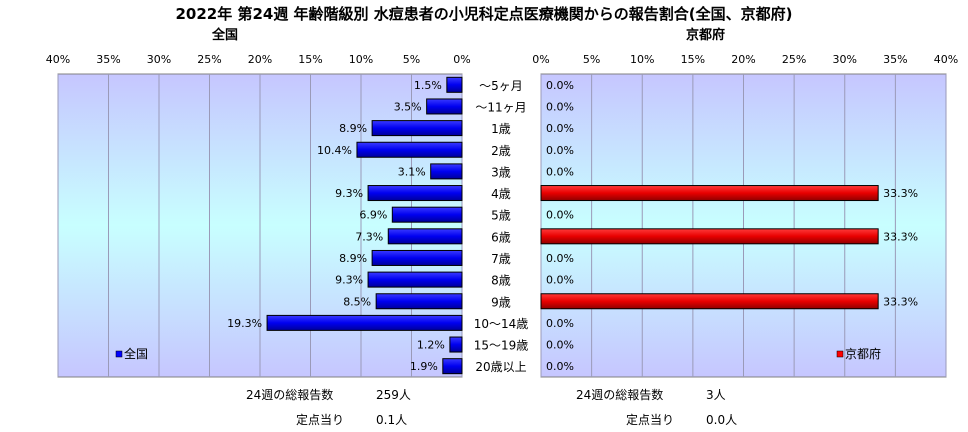  What do you see at coordinates (431, 345) in the screenshot?
I see `left-data-label: 1.2%` at bounding box center [431, 345].